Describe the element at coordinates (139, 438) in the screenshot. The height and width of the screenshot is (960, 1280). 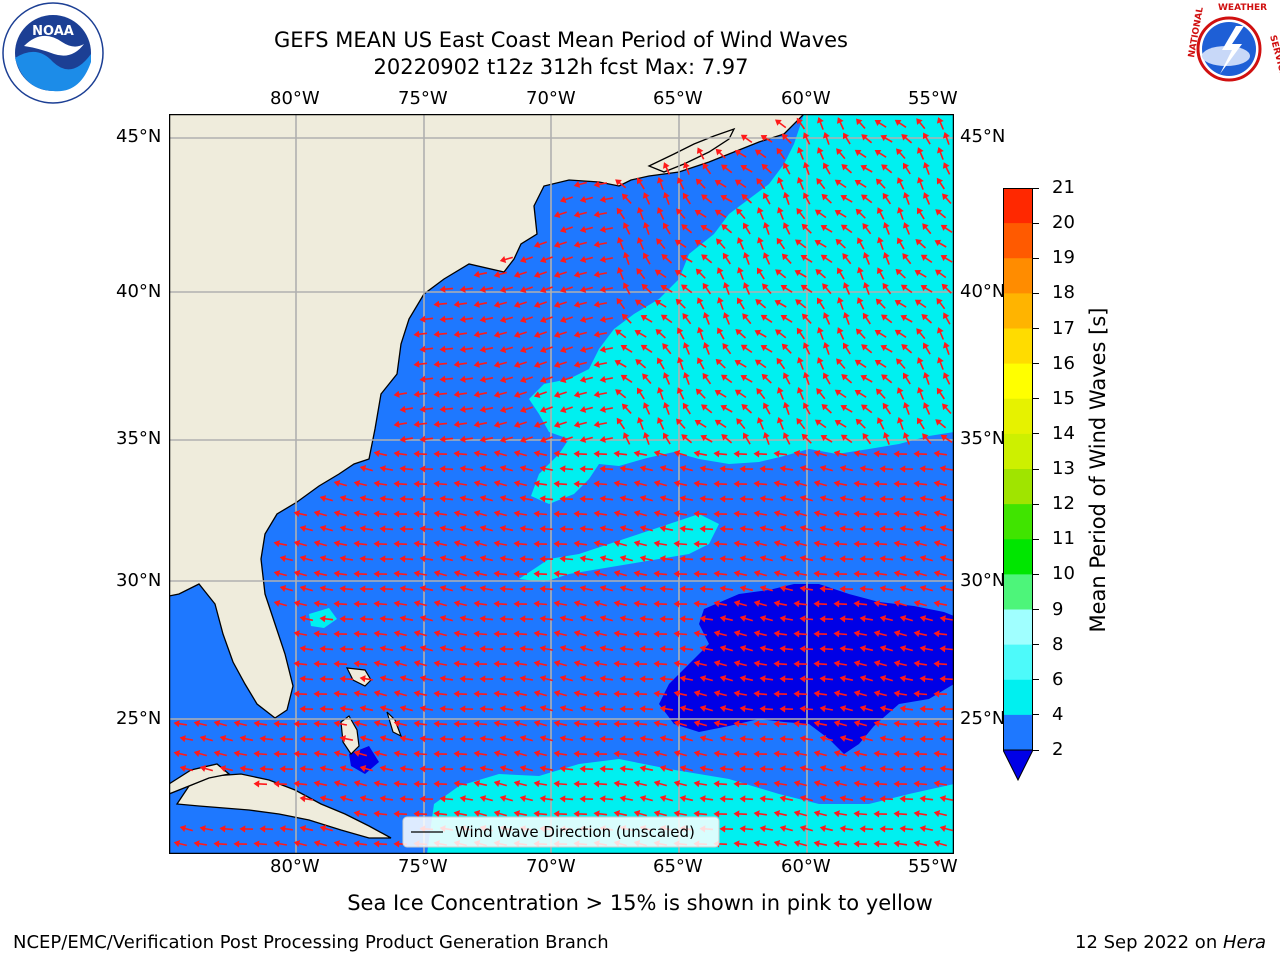
I see `lat-label-left-35n: 35°N` at that location.